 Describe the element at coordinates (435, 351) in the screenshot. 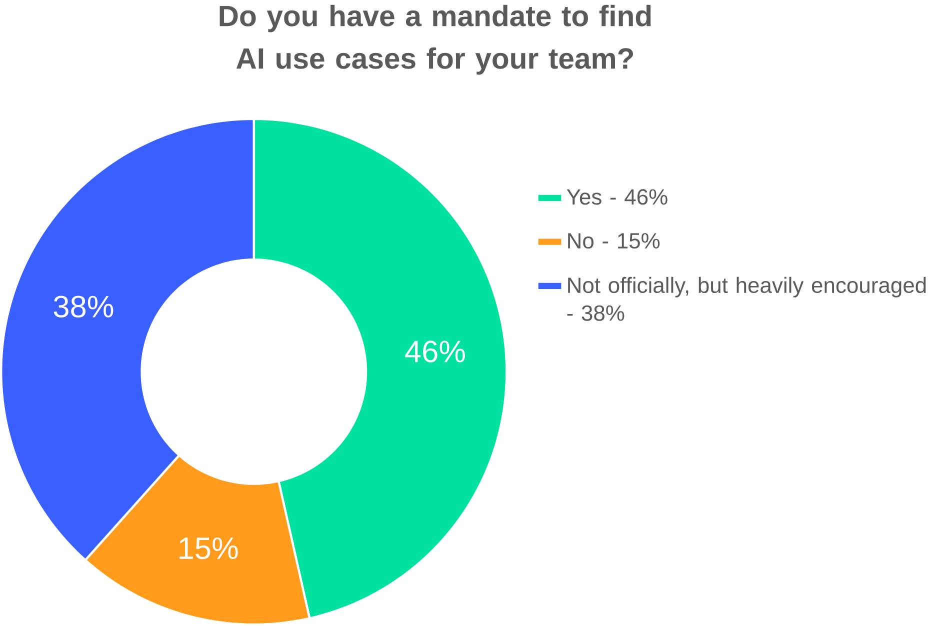

I see `data-label: 46%` at that location.